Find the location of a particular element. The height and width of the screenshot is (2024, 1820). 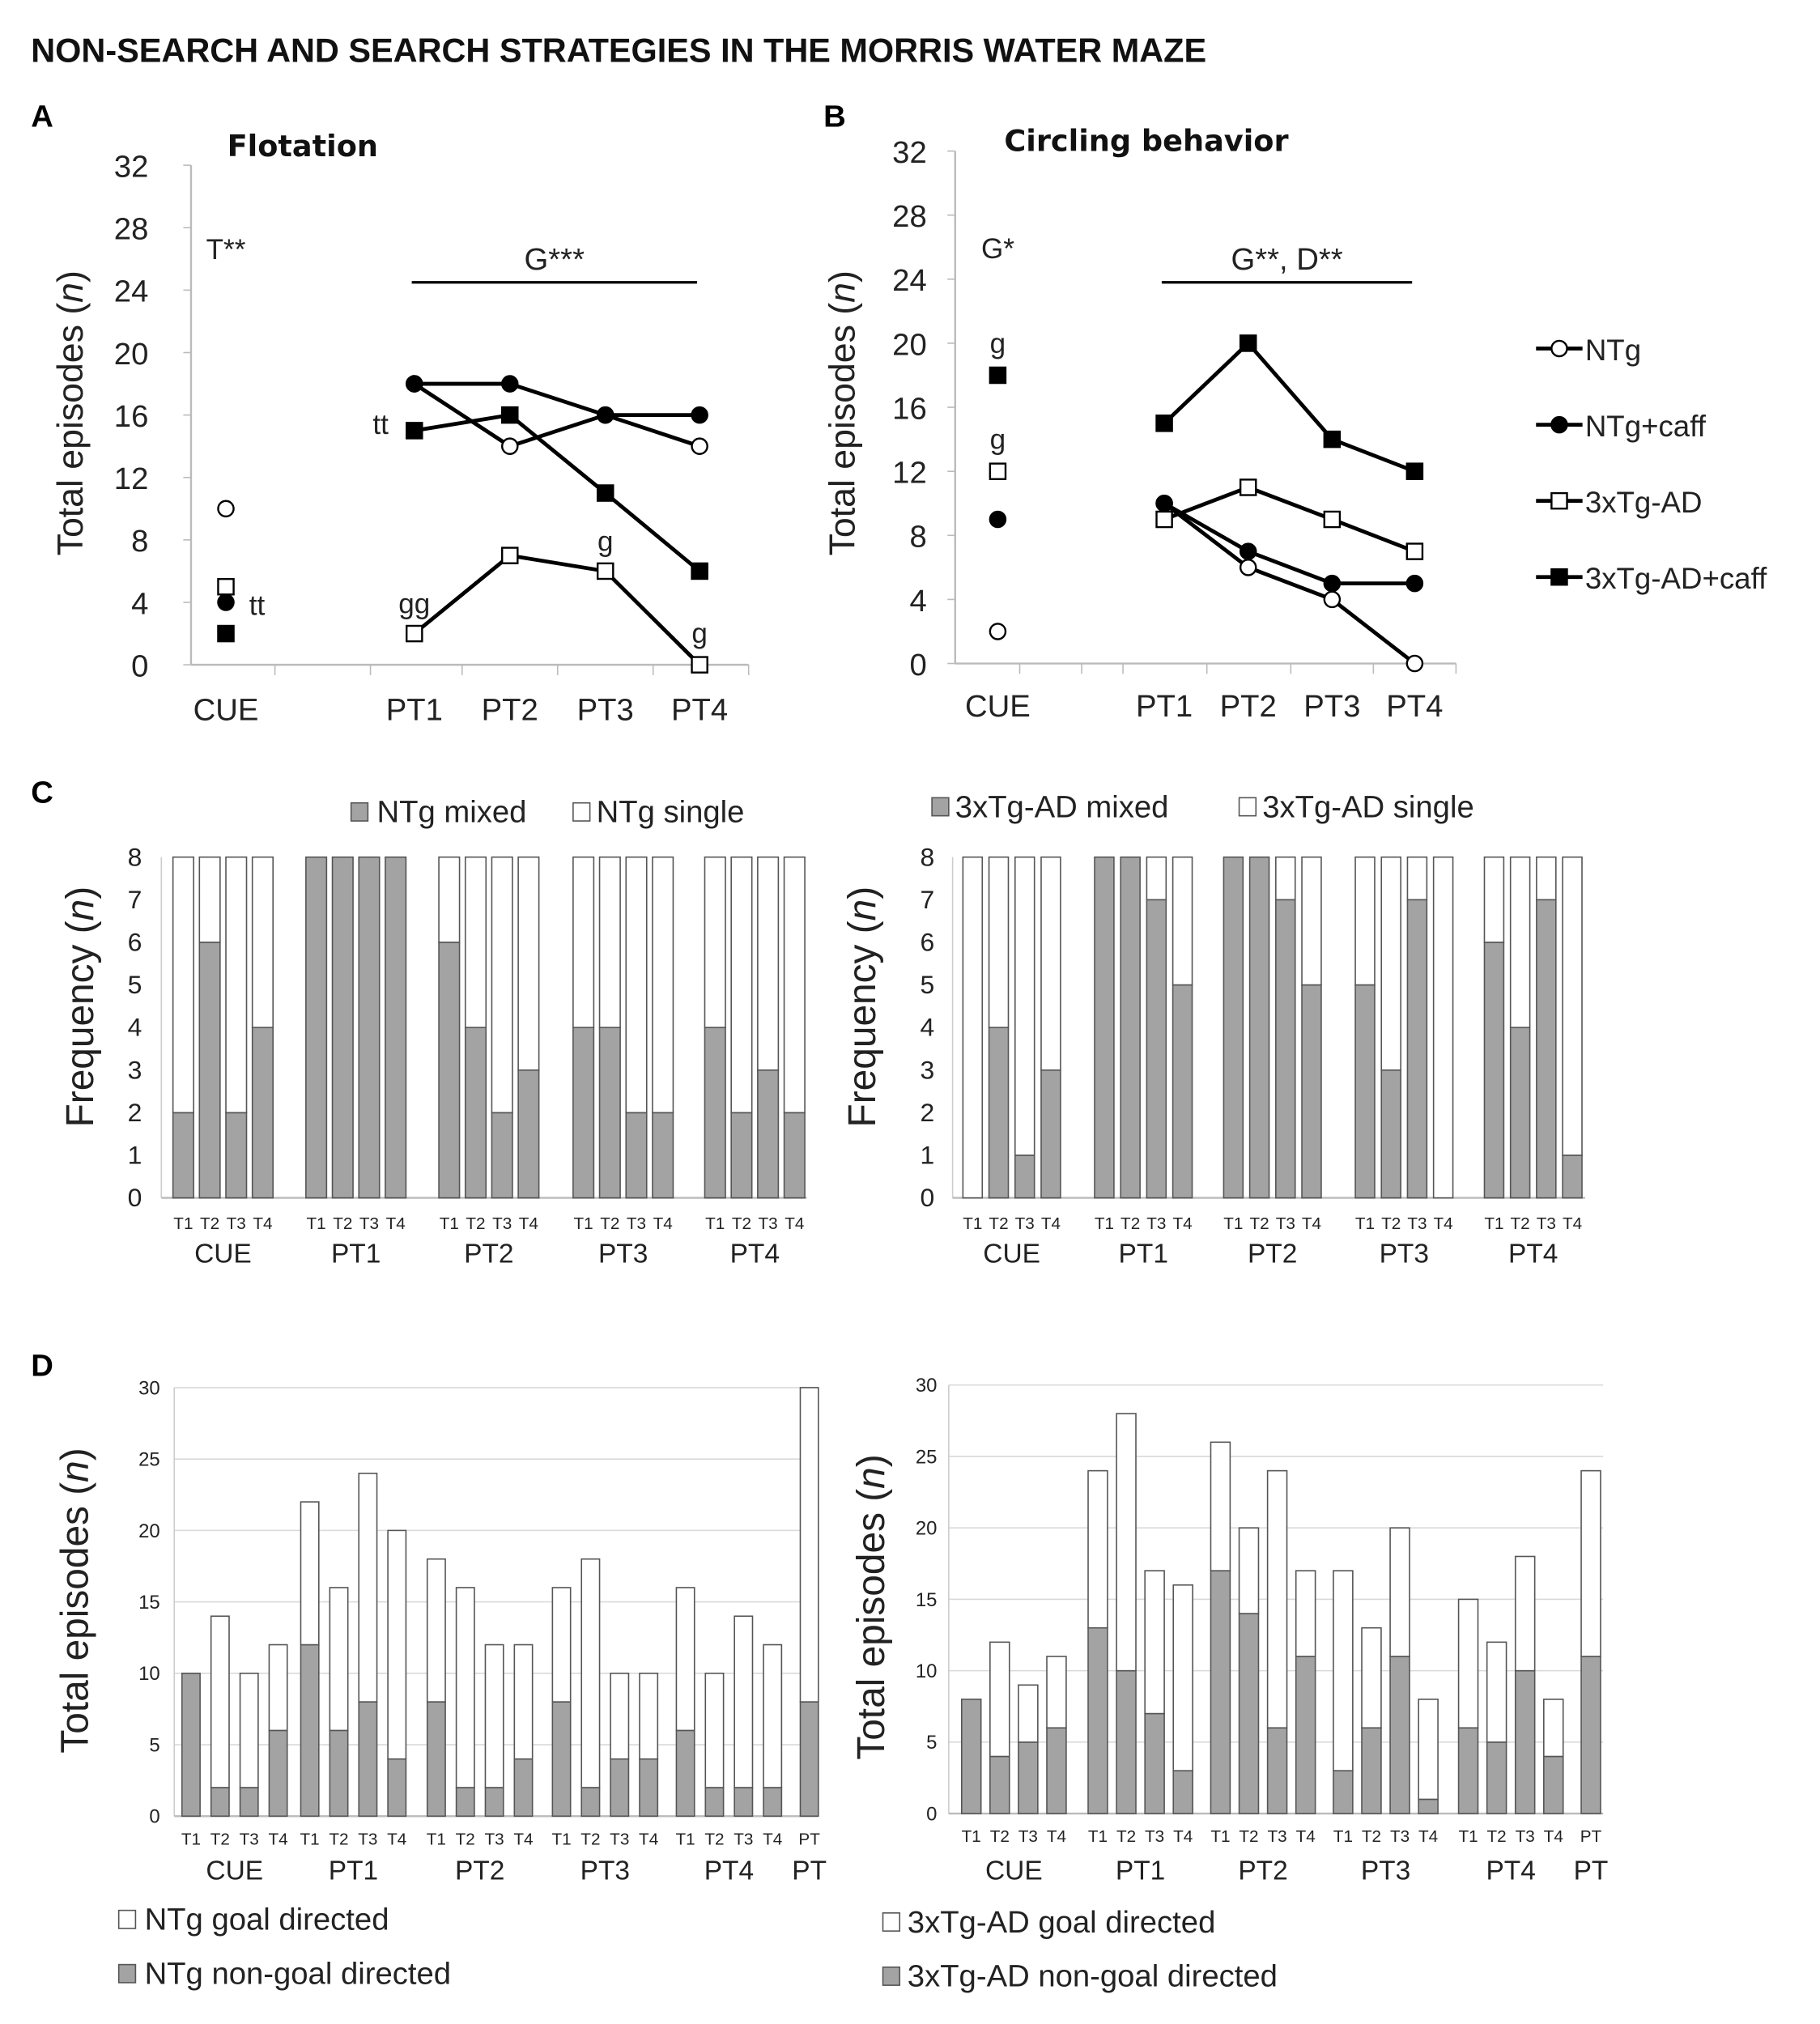

bar-tick-label: T3 is located at coordinates (768, 1223).